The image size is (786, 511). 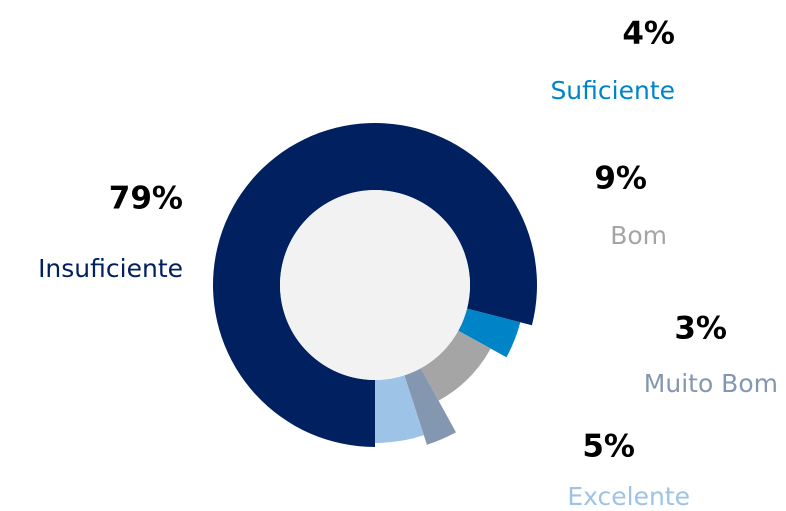 What do you see at coordinates (110, 268) in the screenshot?
I see `category-label: Insuficiente` at bounding box center [110, 268].